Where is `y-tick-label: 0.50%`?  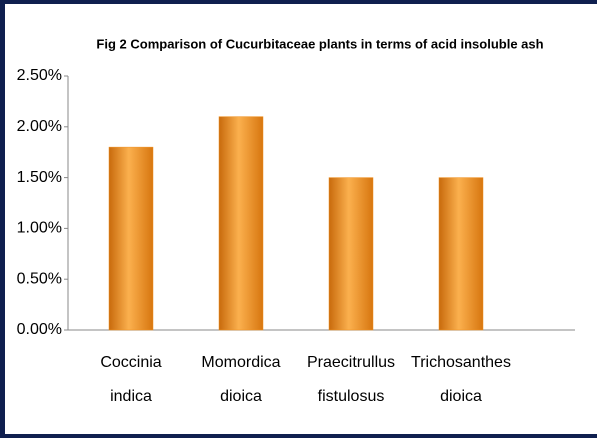
y-tick-label: 0.50% is located at coordinates (39, 278).